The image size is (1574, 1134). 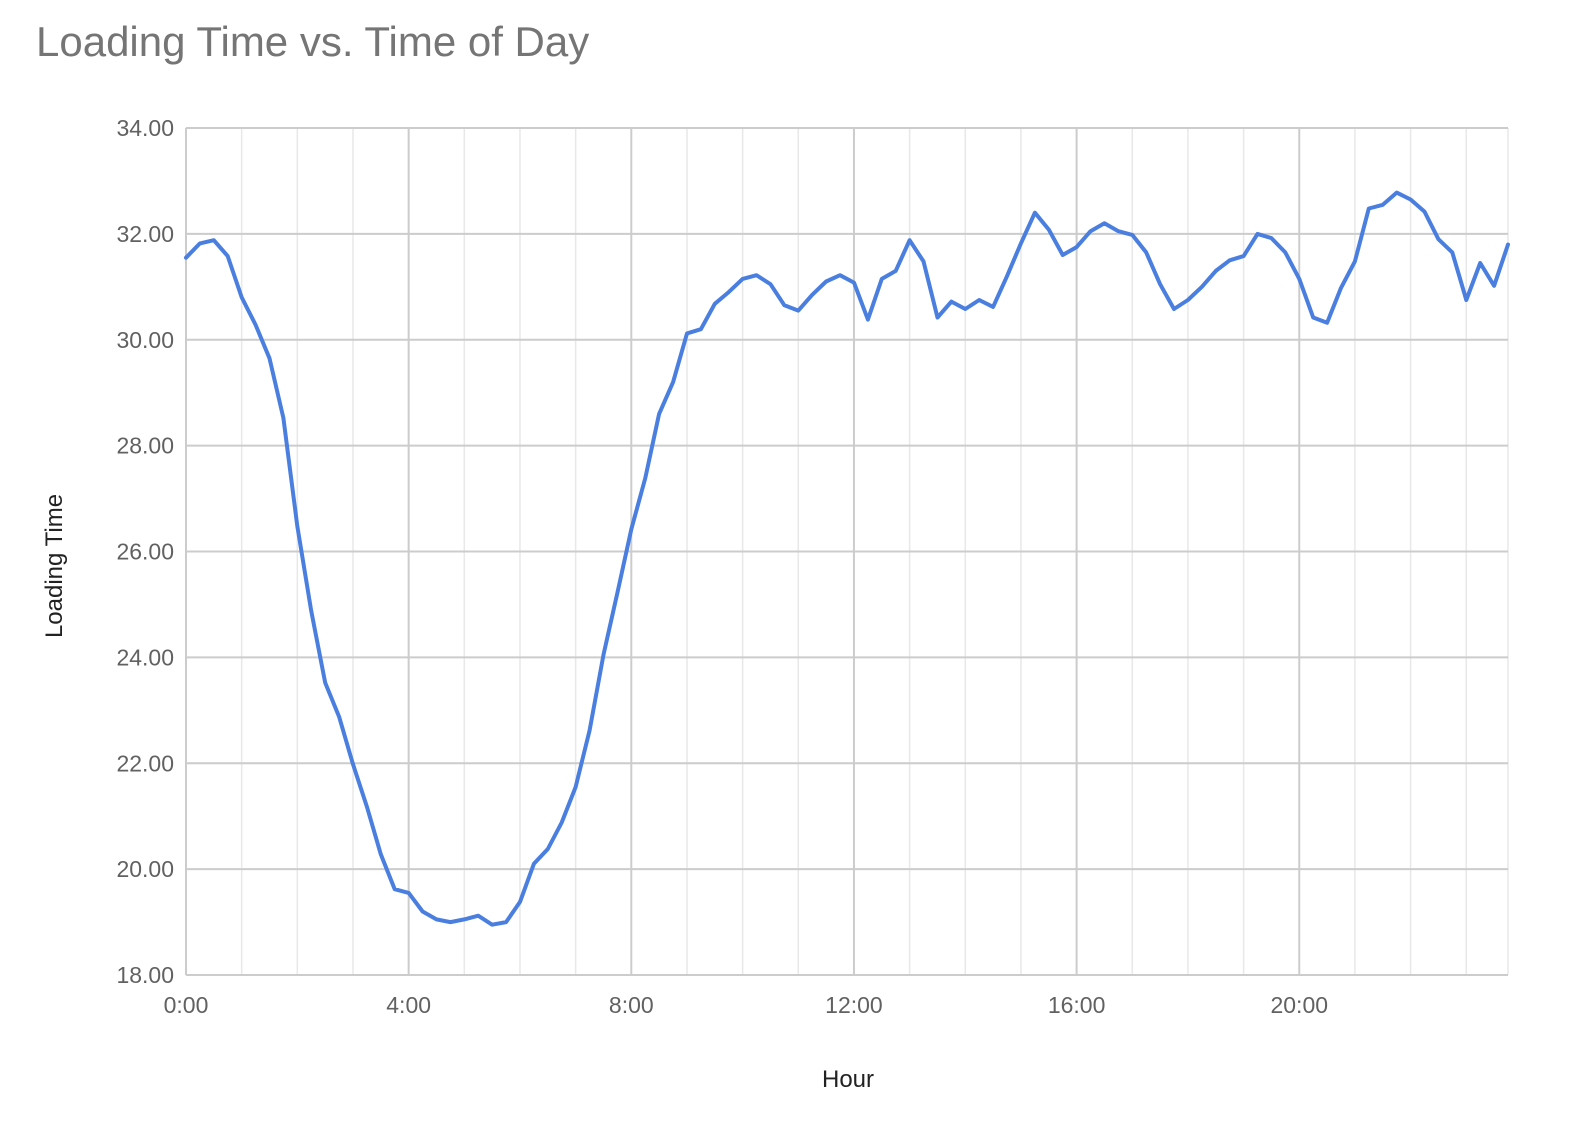 What do you see at coordinates (854, 1005) in the screenshot?
I see `x-tick-label: 12:00` at bounding box center [854, 1005].